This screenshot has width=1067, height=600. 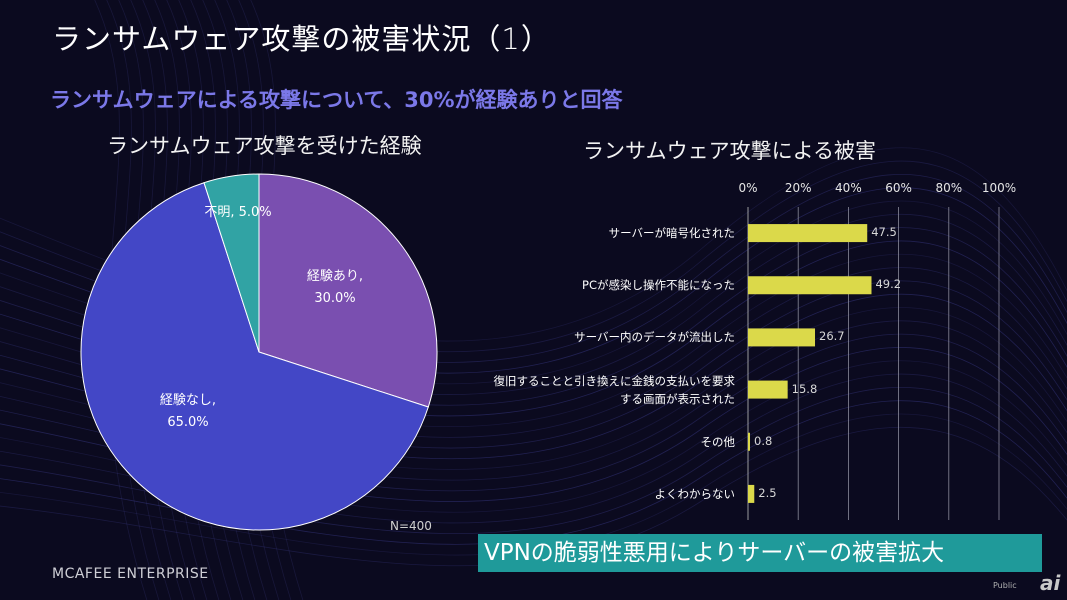 I want to click on bar-value-label: 15.8, so click(x=804, y=388).